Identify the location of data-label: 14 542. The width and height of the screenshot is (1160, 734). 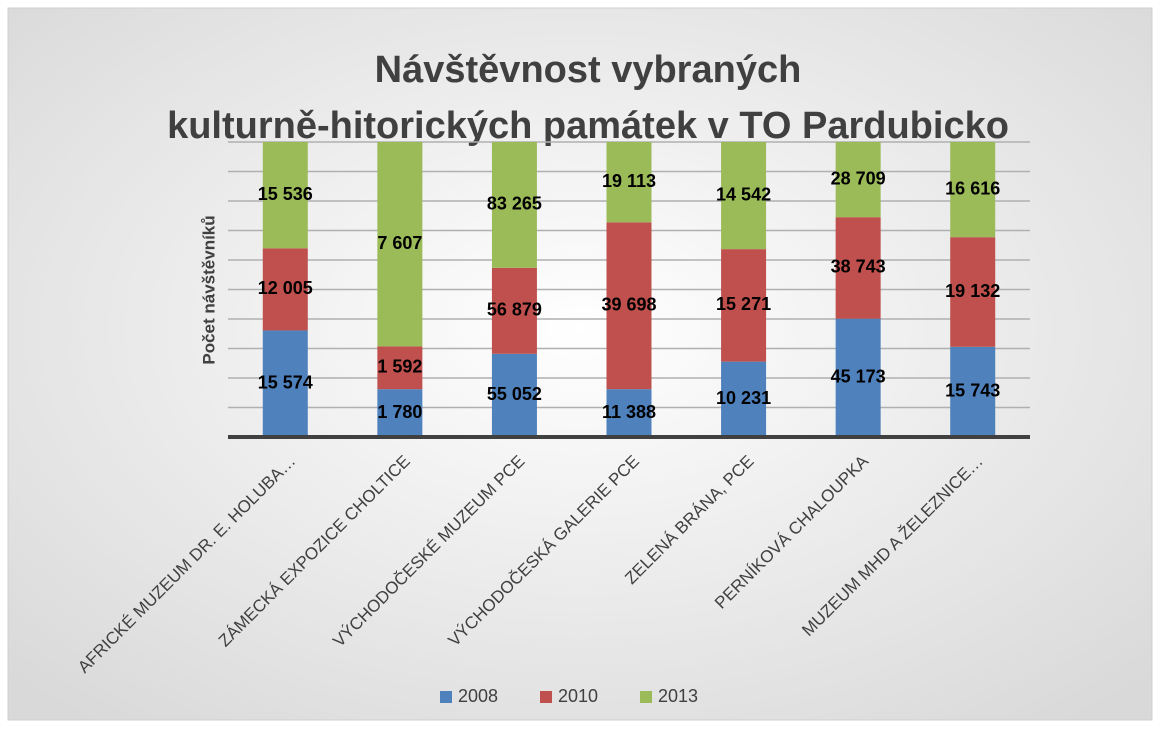
(743, 194).